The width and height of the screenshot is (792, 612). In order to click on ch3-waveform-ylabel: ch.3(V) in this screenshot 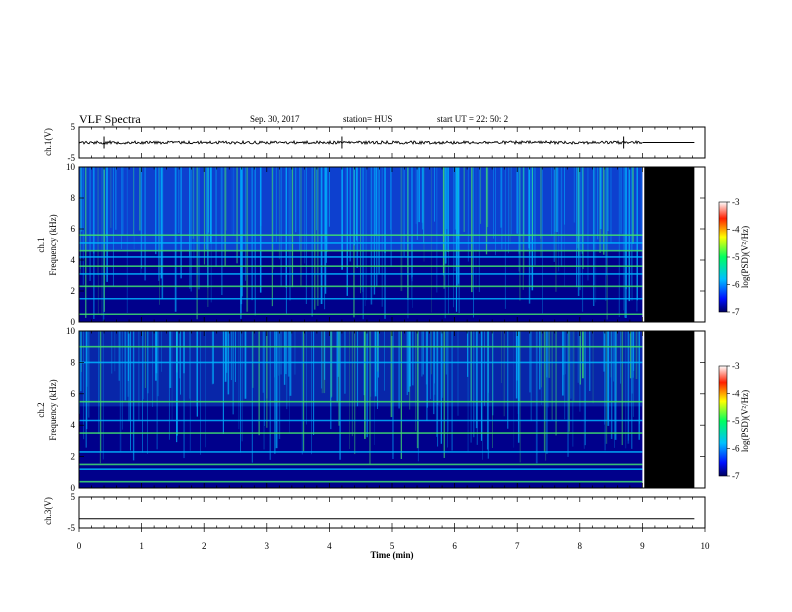, I will do `click(48, 511)`.